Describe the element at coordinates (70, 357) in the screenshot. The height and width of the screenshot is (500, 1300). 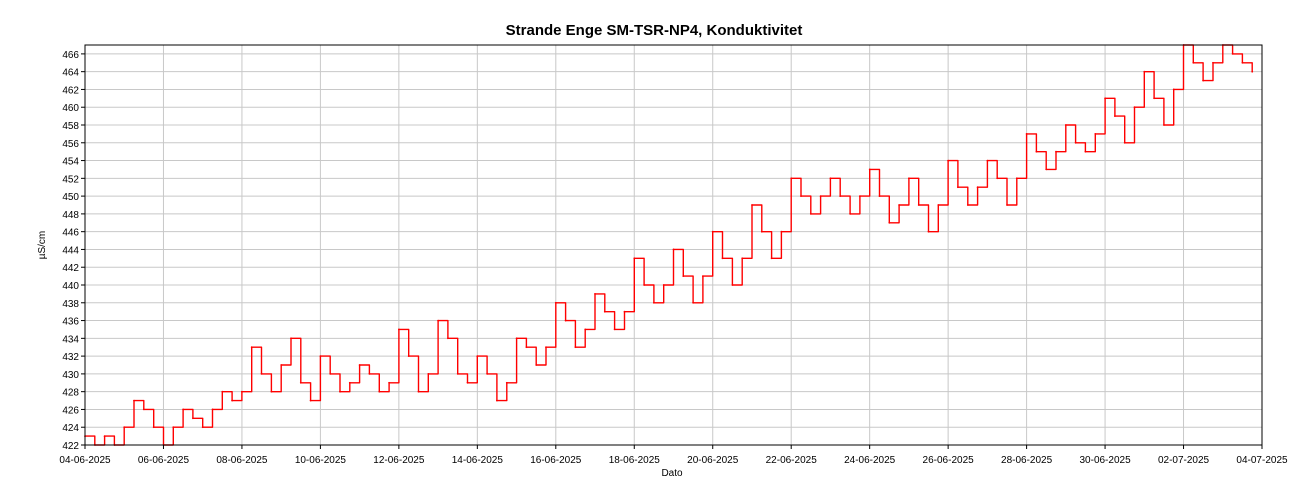
I see `y-tick-label: 432` at that location.